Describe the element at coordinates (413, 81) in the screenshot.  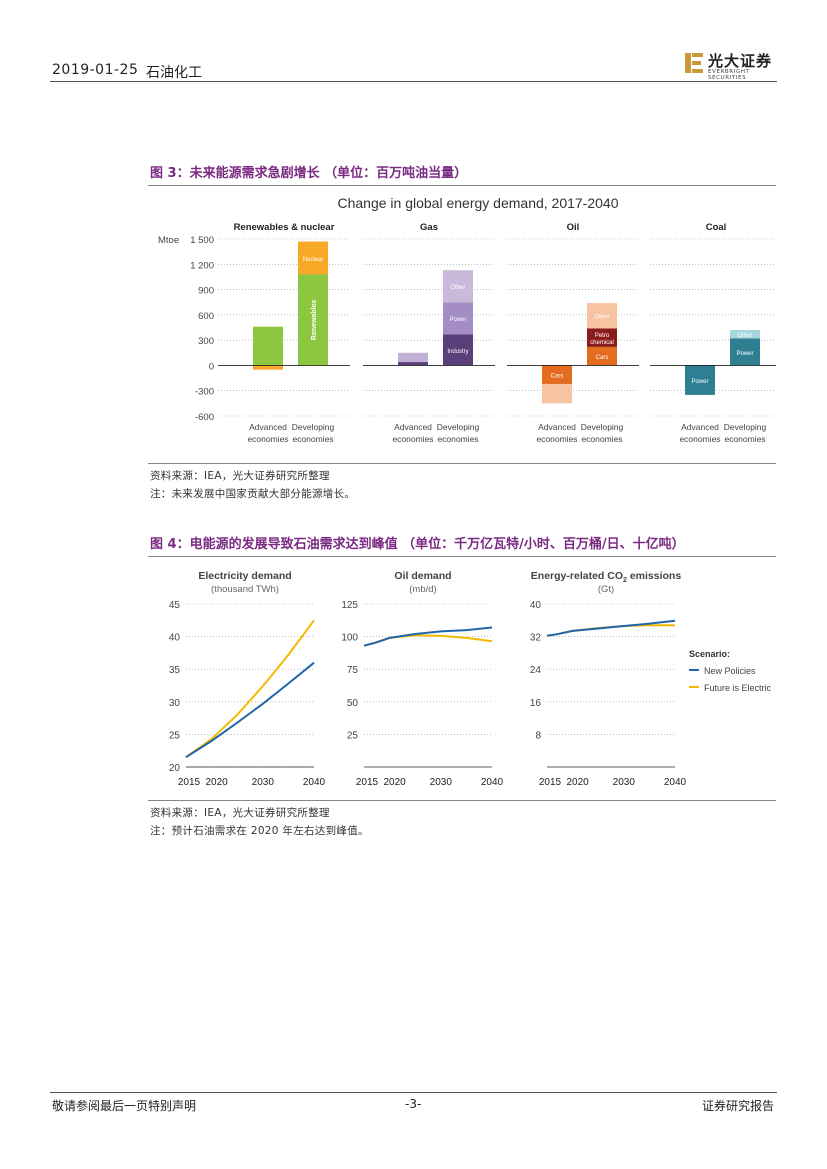
I see `header-divider` at that location.